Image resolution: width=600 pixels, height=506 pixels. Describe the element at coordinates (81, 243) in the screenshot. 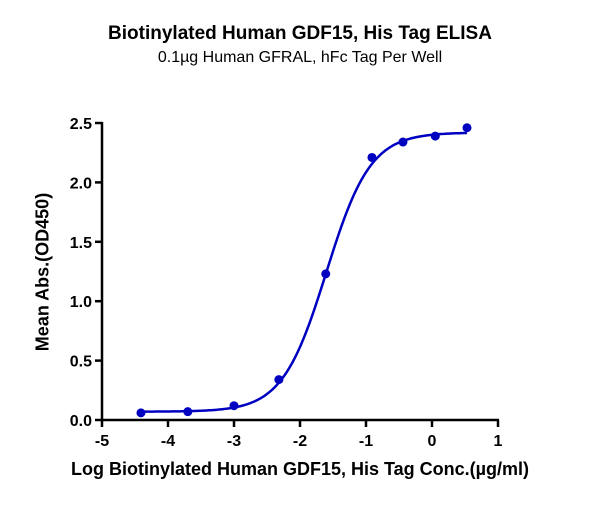

I see `y-tick-label: 1.5` at that location.